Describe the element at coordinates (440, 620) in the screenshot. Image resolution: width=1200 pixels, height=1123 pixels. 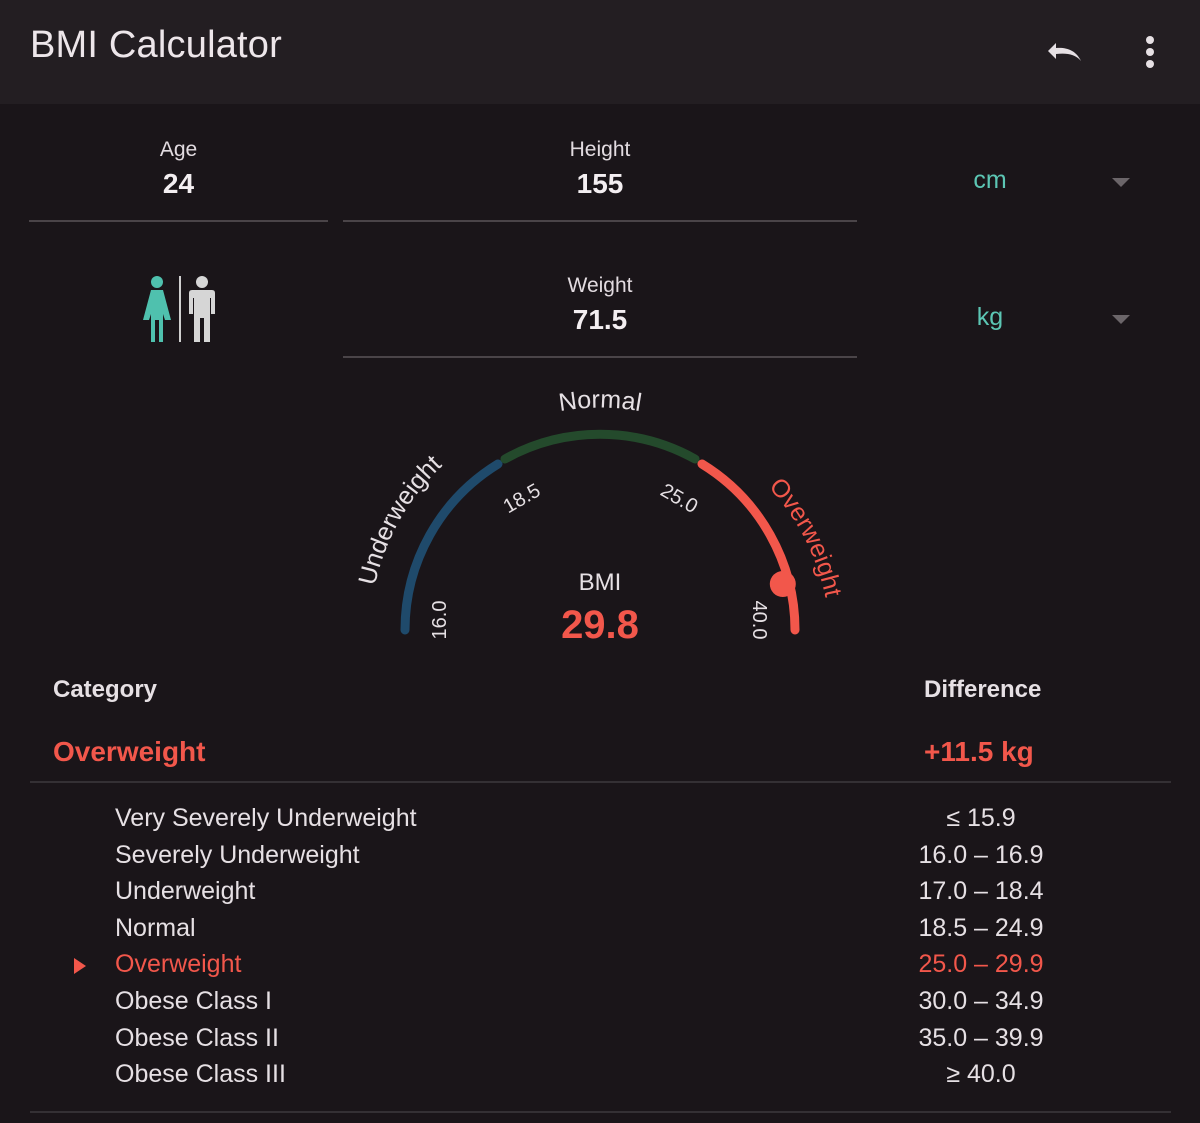
I see `tick-label-16: 16.0` at that location.